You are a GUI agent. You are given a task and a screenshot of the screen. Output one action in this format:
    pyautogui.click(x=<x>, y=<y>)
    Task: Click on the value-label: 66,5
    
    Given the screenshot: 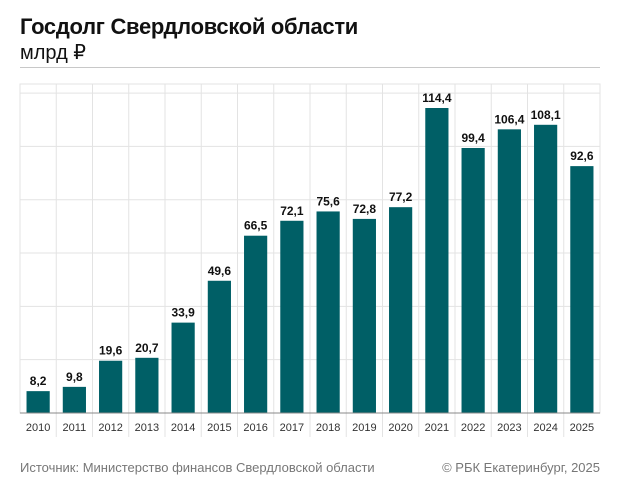 What is the action you would take?
    pyautogui.click(x=256, y=226)
    